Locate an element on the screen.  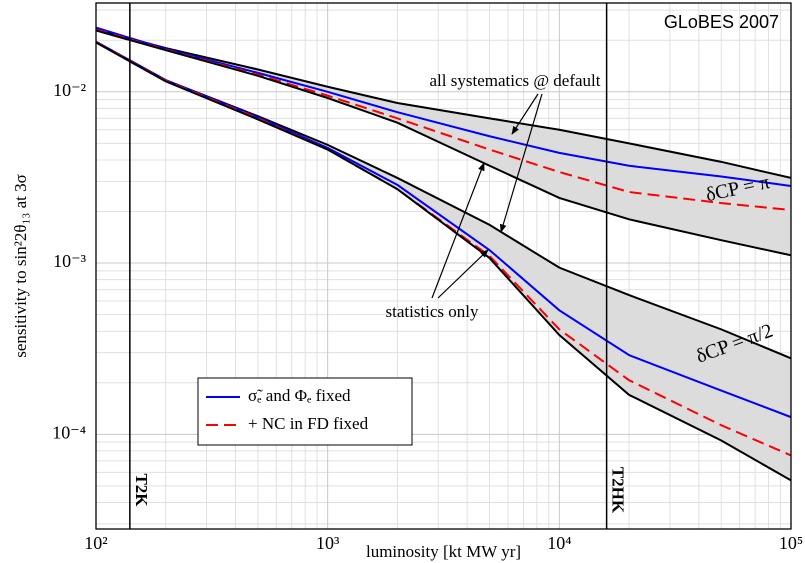
legend: σ̃ₑ and Φₑ fixed + NC in FD fixed is located at coordinates (305, 411).